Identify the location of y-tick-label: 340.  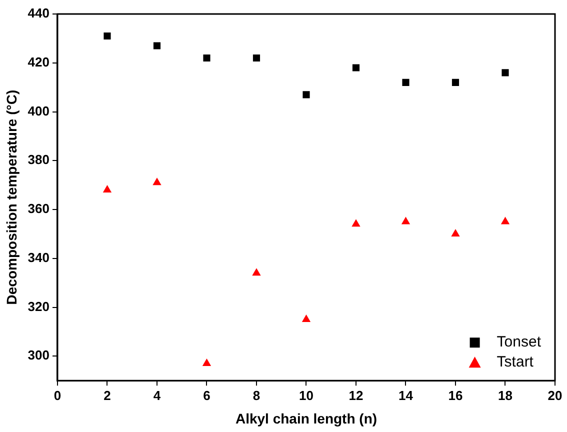
(39, 257).